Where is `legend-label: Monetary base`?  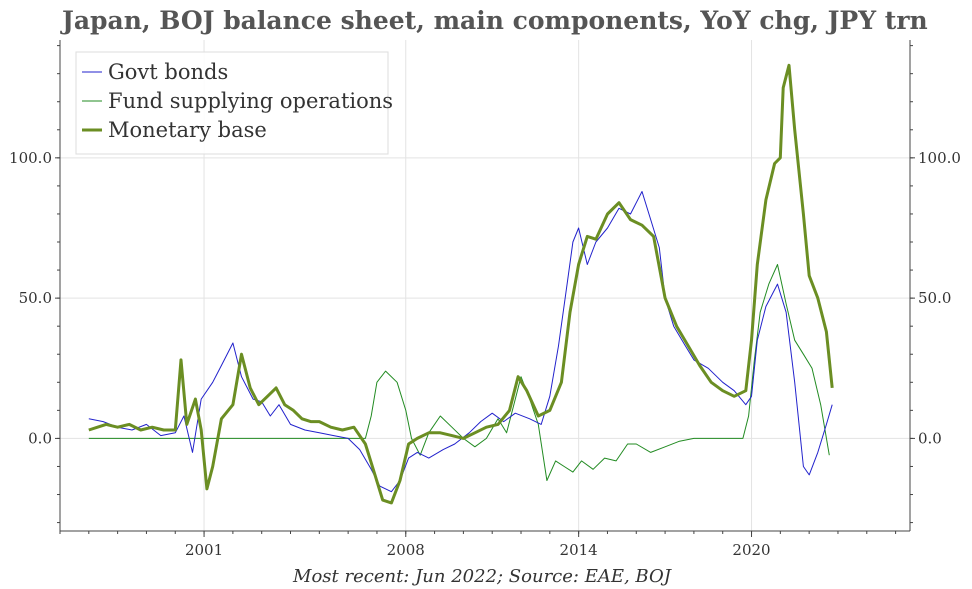 legend-label: Monetary base is located at coordinates (187, 130).